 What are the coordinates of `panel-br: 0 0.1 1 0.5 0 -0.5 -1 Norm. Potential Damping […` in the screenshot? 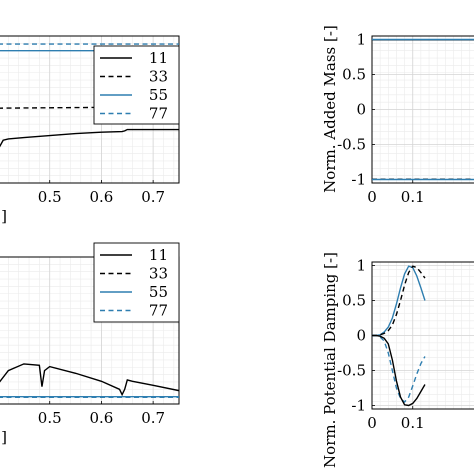 It's located at (397, 360).